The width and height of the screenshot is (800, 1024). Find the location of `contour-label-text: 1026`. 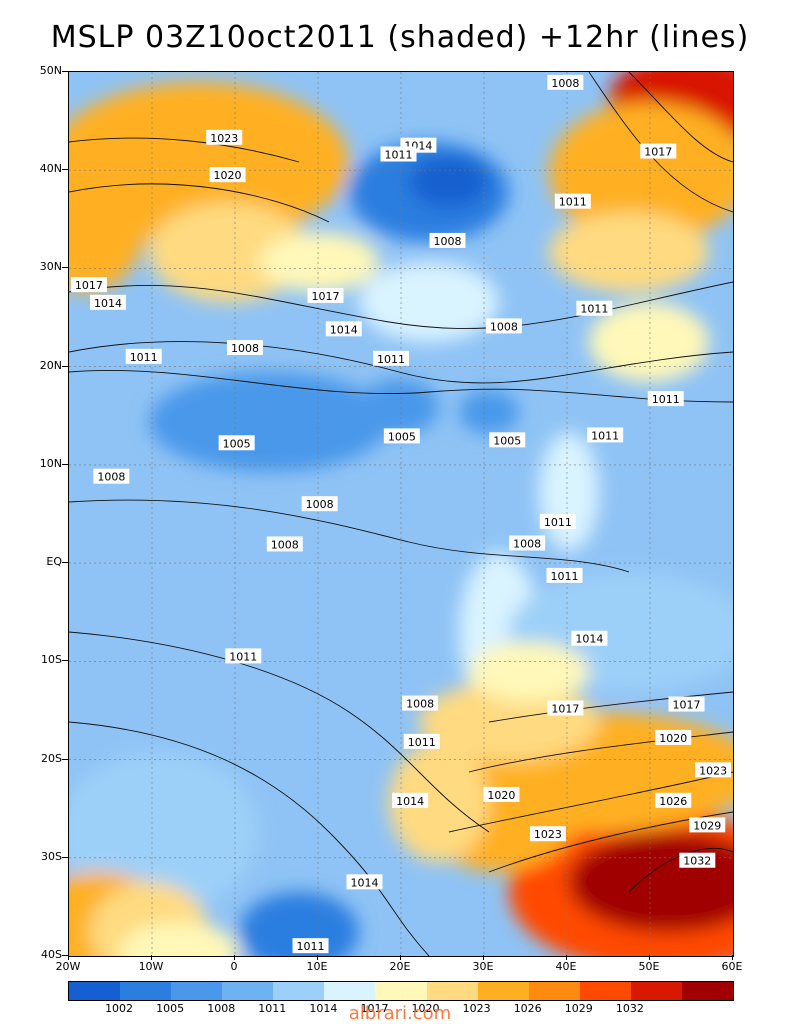

contour-label-text: 1026 is located at coordinates (673, 801).